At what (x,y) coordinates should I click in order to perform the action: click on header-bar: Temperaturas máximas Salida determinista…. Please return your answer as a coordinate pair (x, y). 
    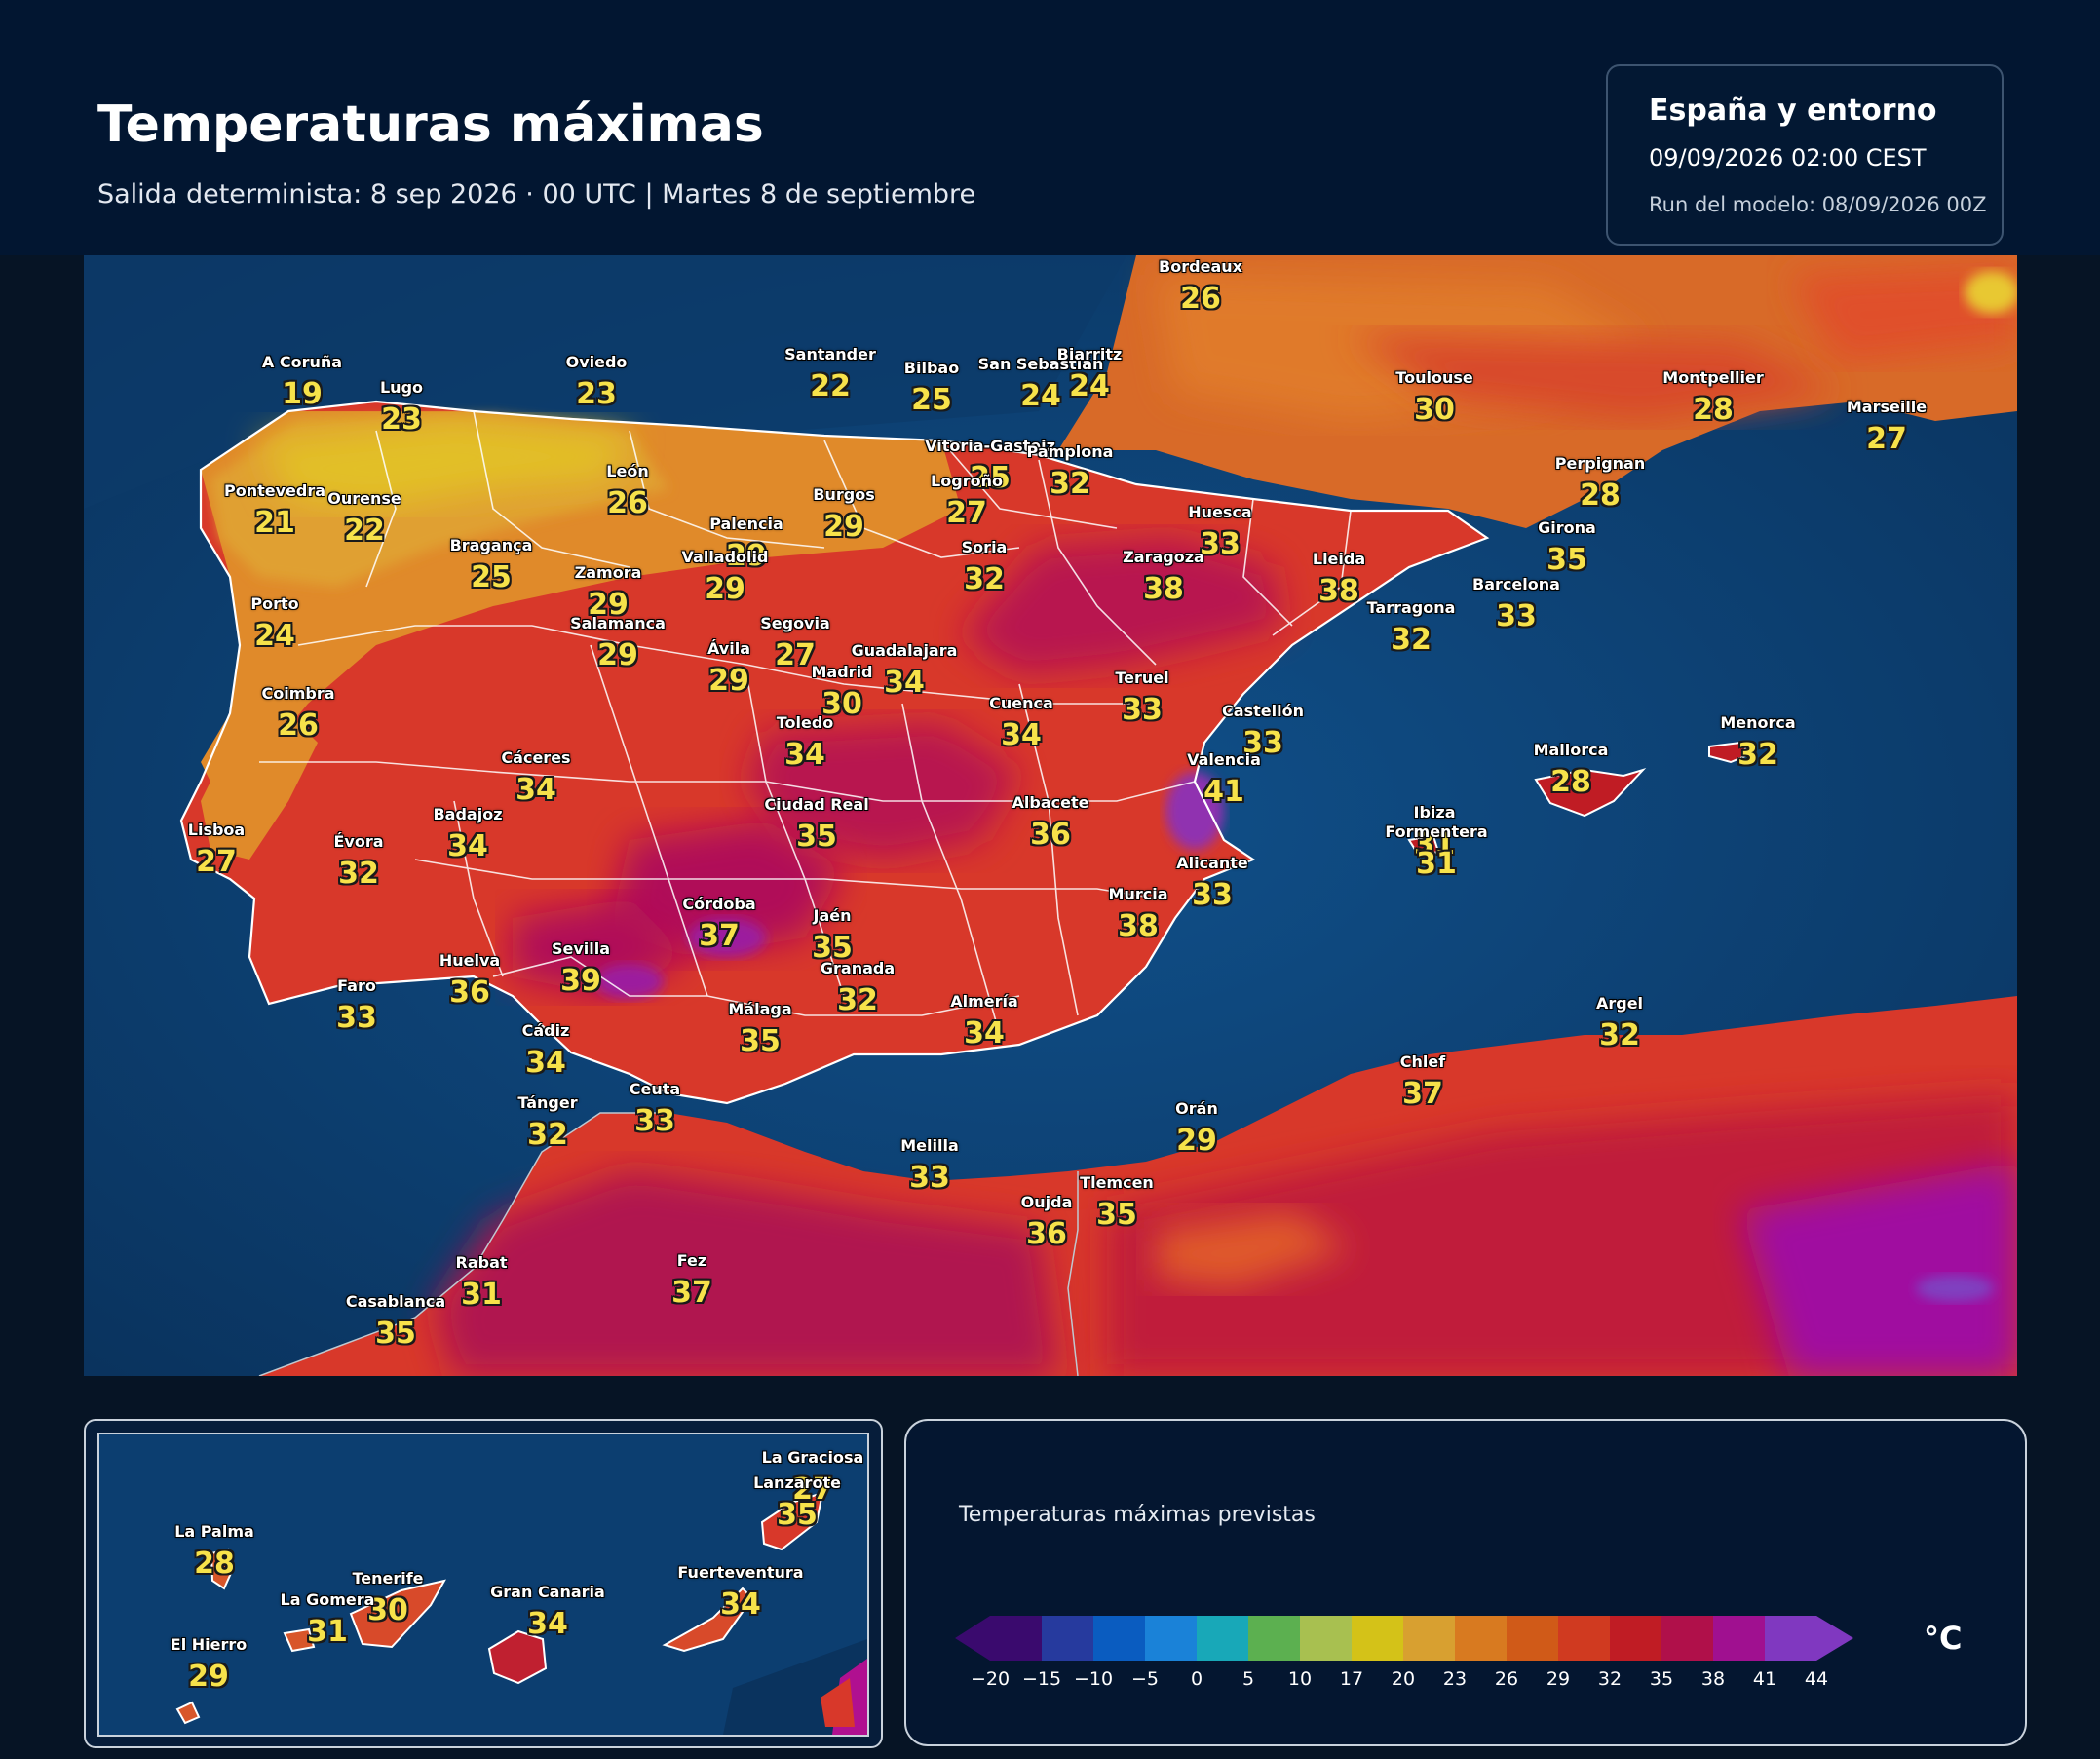
    Looking at the image, I should click on (1050, 128).